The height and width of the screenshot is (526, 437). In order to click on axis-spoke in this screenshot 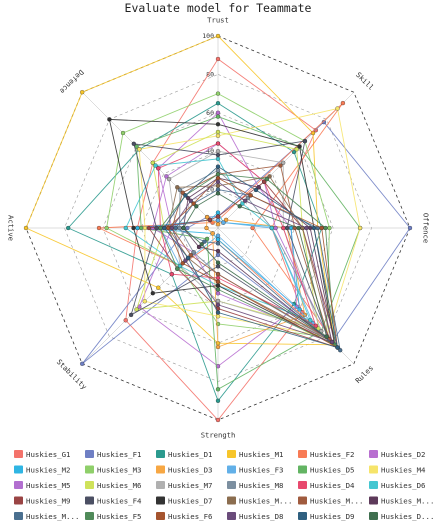, I will do `click(150, 295)`.